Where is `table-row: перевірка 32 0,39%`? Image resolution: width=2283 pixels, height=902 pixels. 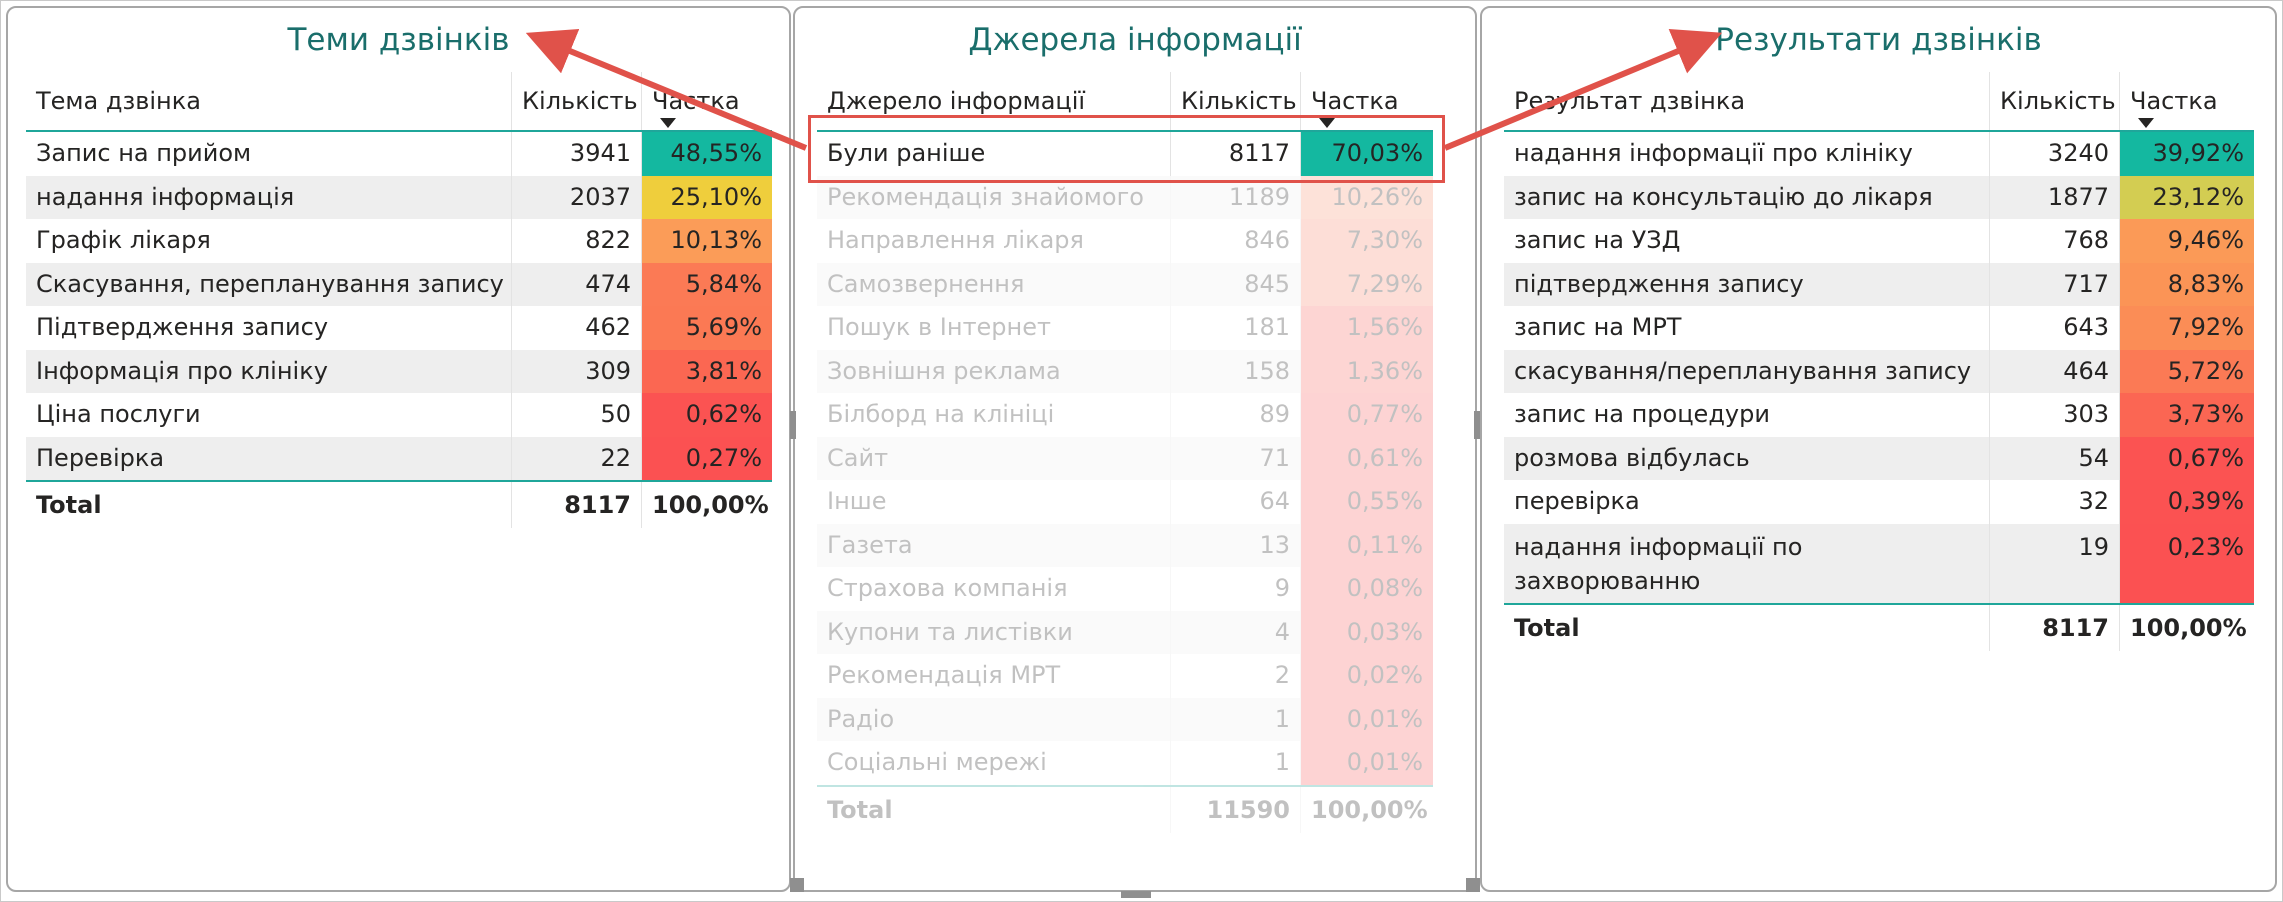
table-row: перевірка 32 0,39% is located at coordinates (1879, 502).